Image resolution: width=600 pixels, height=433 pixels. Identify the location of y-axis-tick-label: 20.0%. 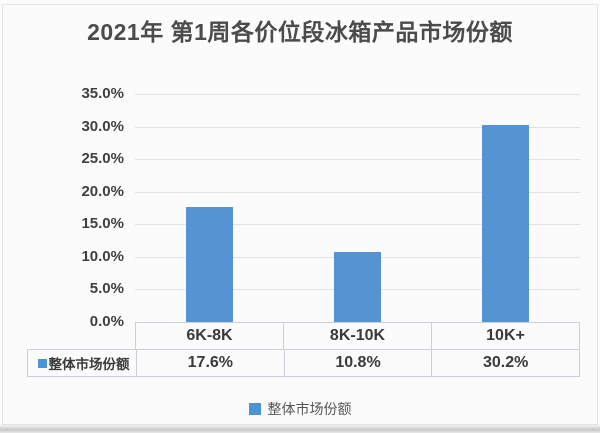
(102, 191).